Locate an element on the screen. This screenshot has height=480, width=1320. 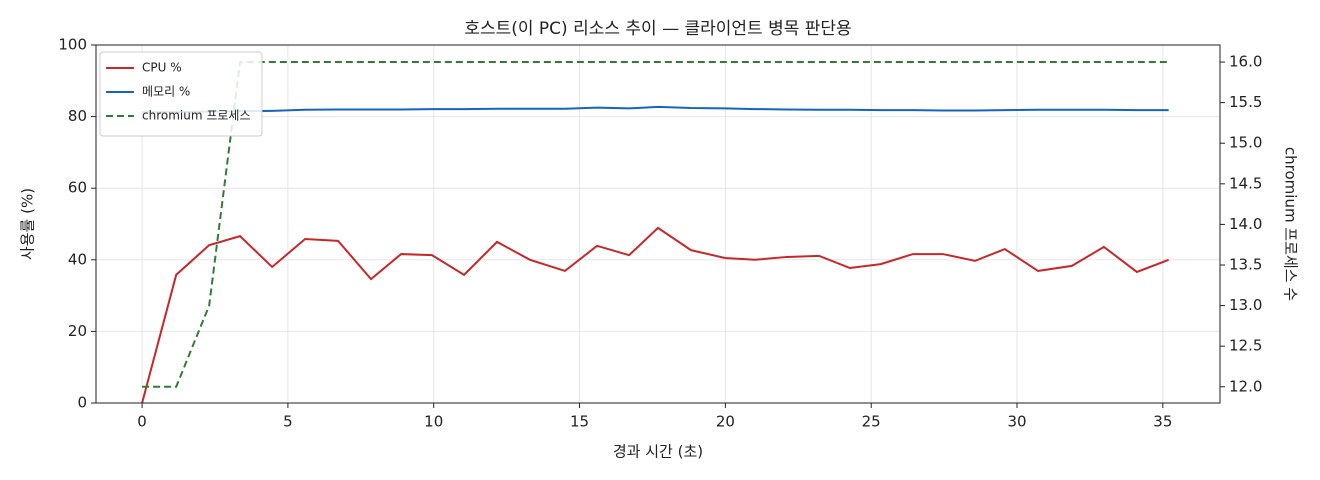
x-tick-label: 20 is located at coordinates (725, 422).